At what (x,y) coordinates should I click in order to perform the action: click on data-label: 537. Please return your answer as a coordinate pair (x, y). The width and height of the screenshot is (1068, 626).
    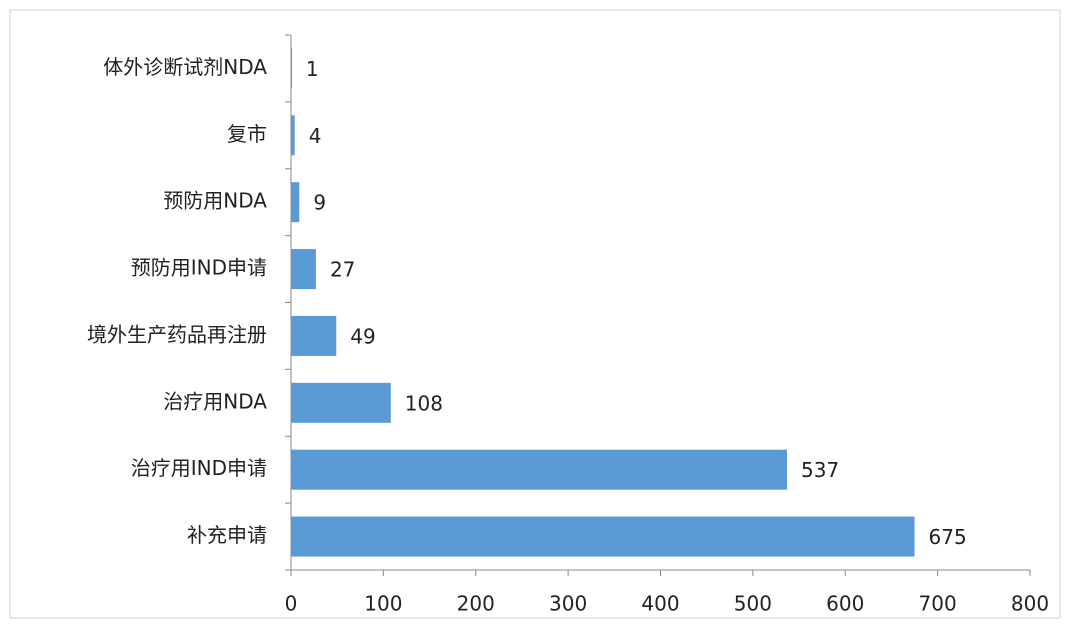
    Looking at the image, I should click on (820, 470).